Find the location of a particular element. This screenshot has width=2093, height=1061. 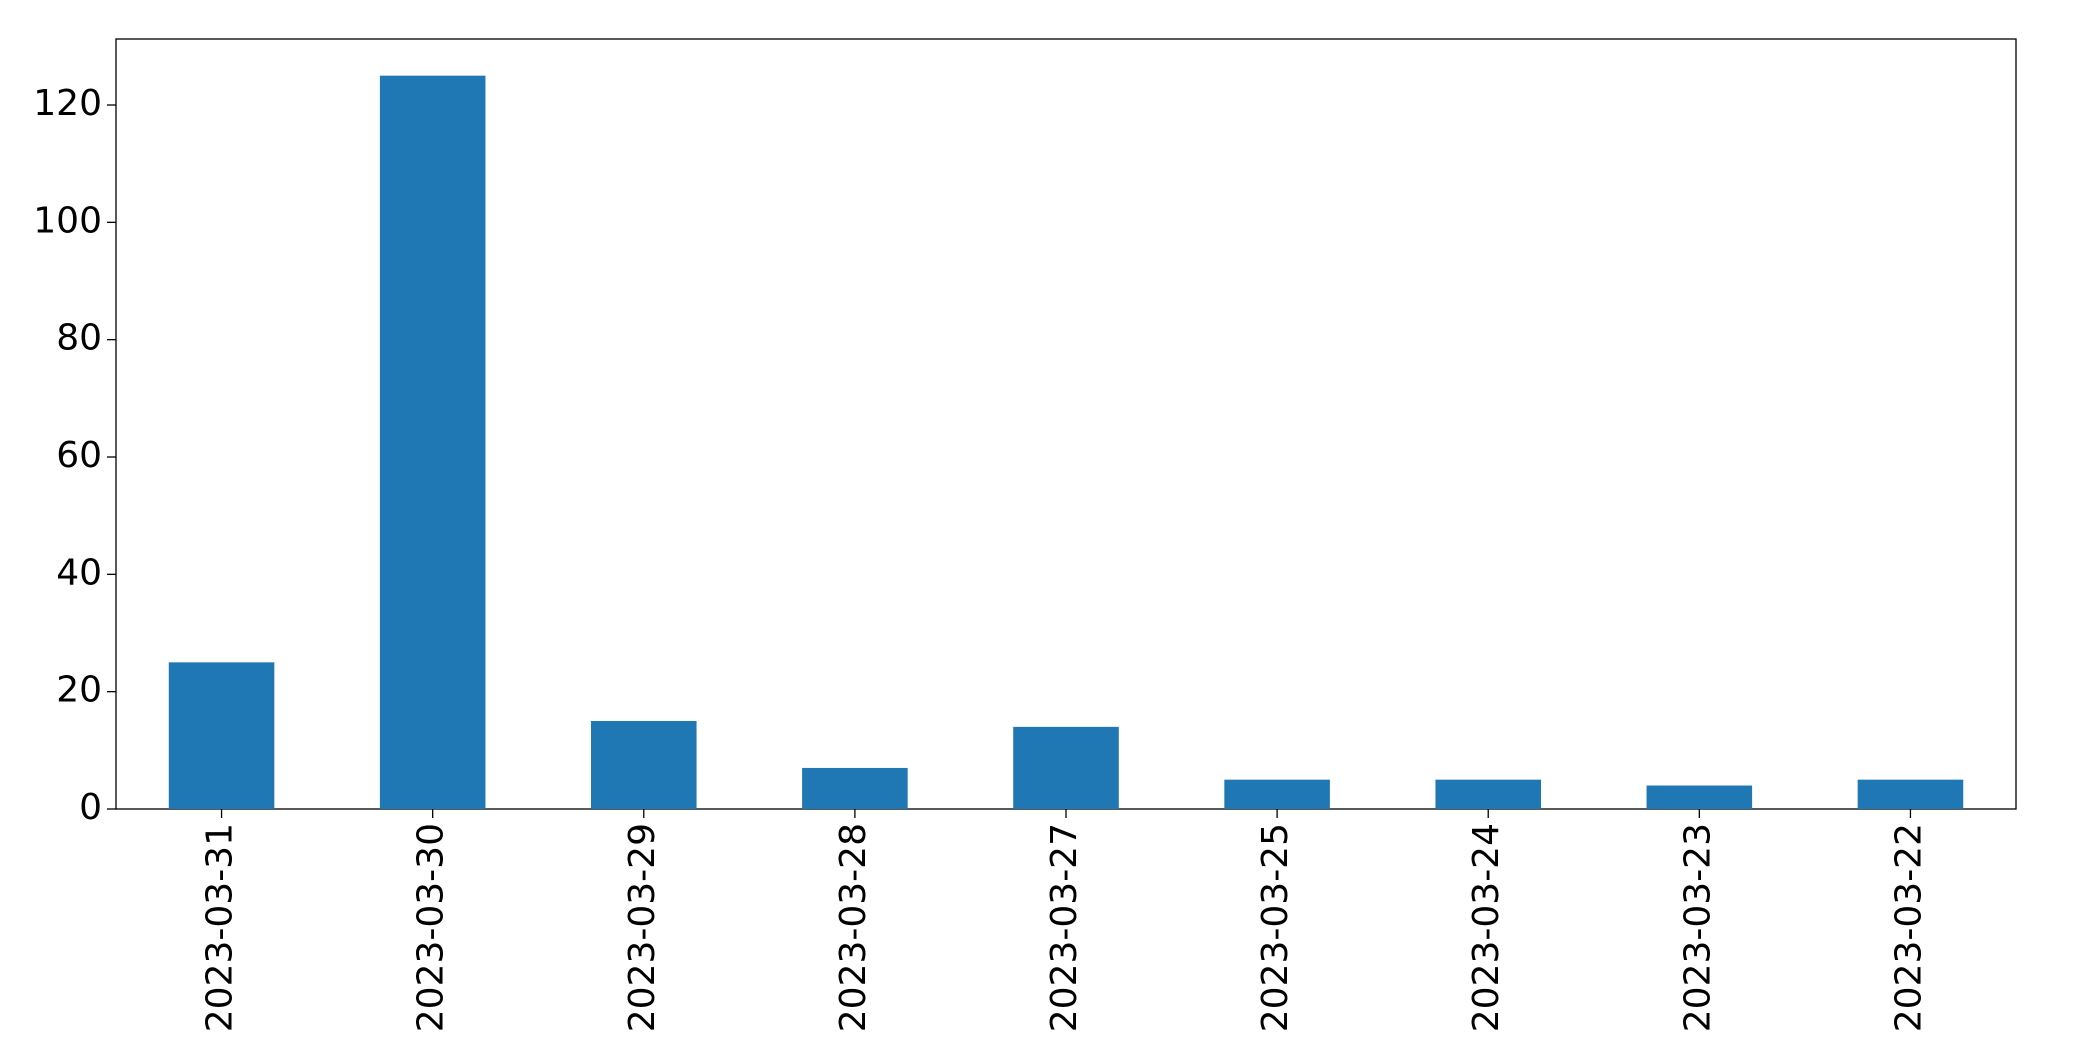

x-tick-label: 2023-03-30 is located at coordinates (431, 927).